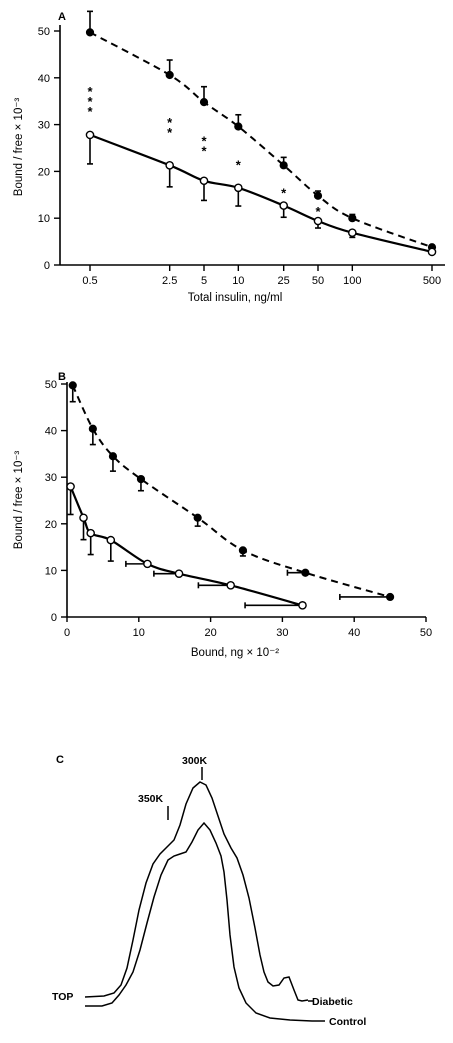  I want to click on panel-a-x-ticks: 0.5 2.5 5 10 25 50 100 500, so click(261, 276).